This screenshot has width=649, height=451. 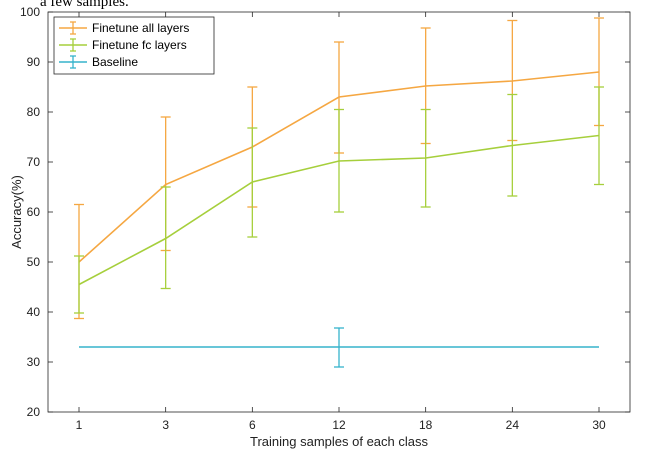 What do you see at coordinates (84, 5) in the screenshot?
I see `caption-fragment: a few samples.` at bounding box center [84, 5].